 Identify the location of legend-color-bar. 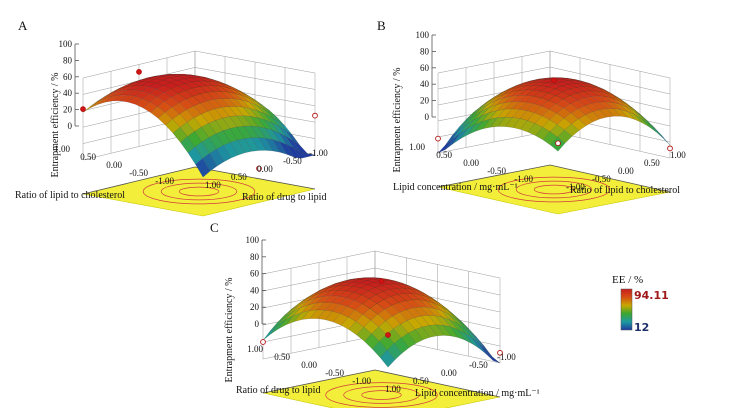
(626, 309).